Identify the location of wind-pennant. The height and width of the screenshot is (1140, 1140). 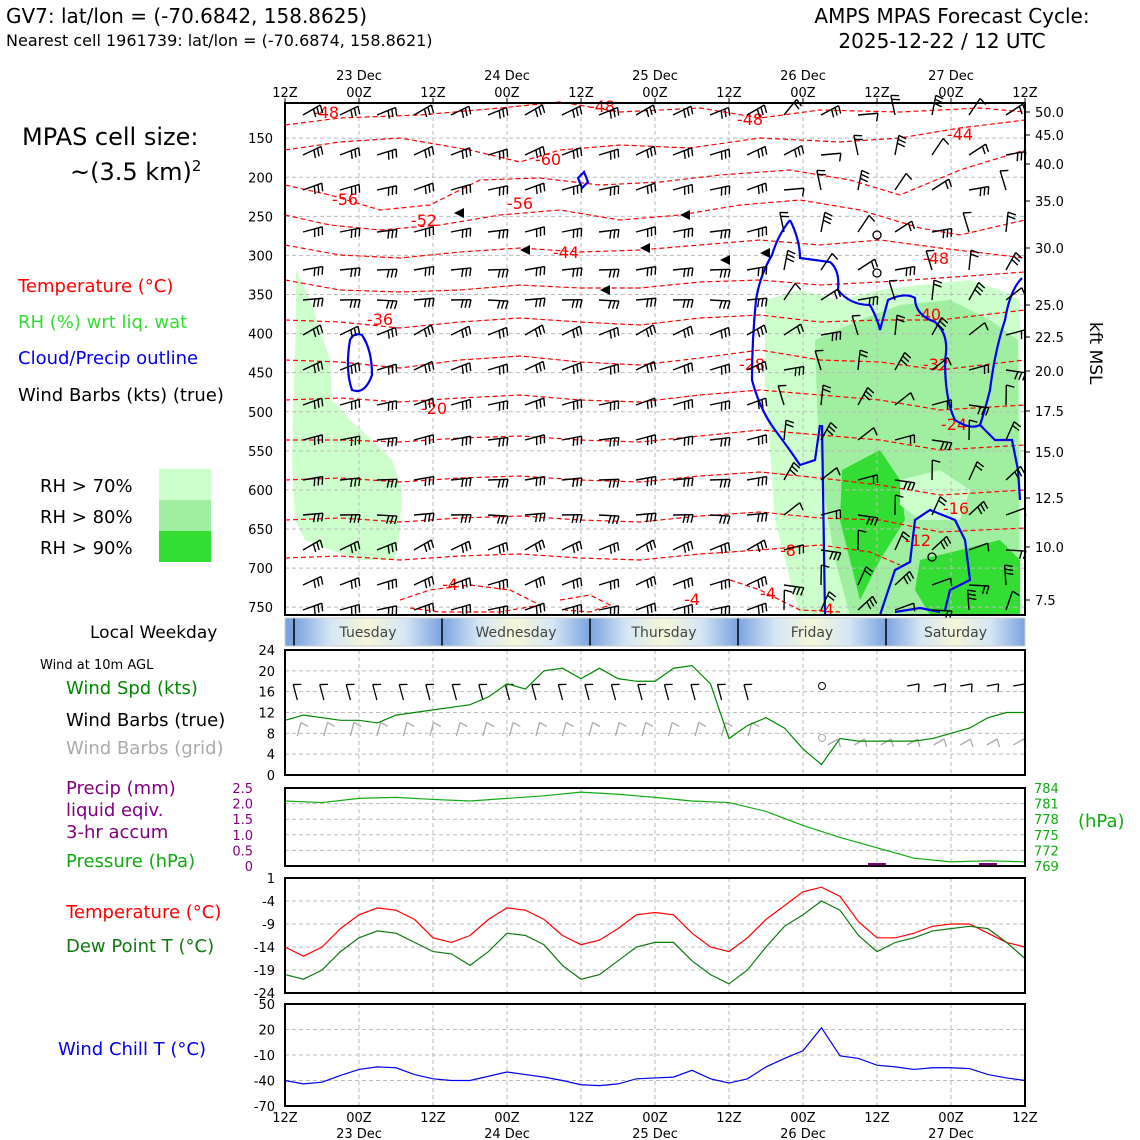
(645, 248).